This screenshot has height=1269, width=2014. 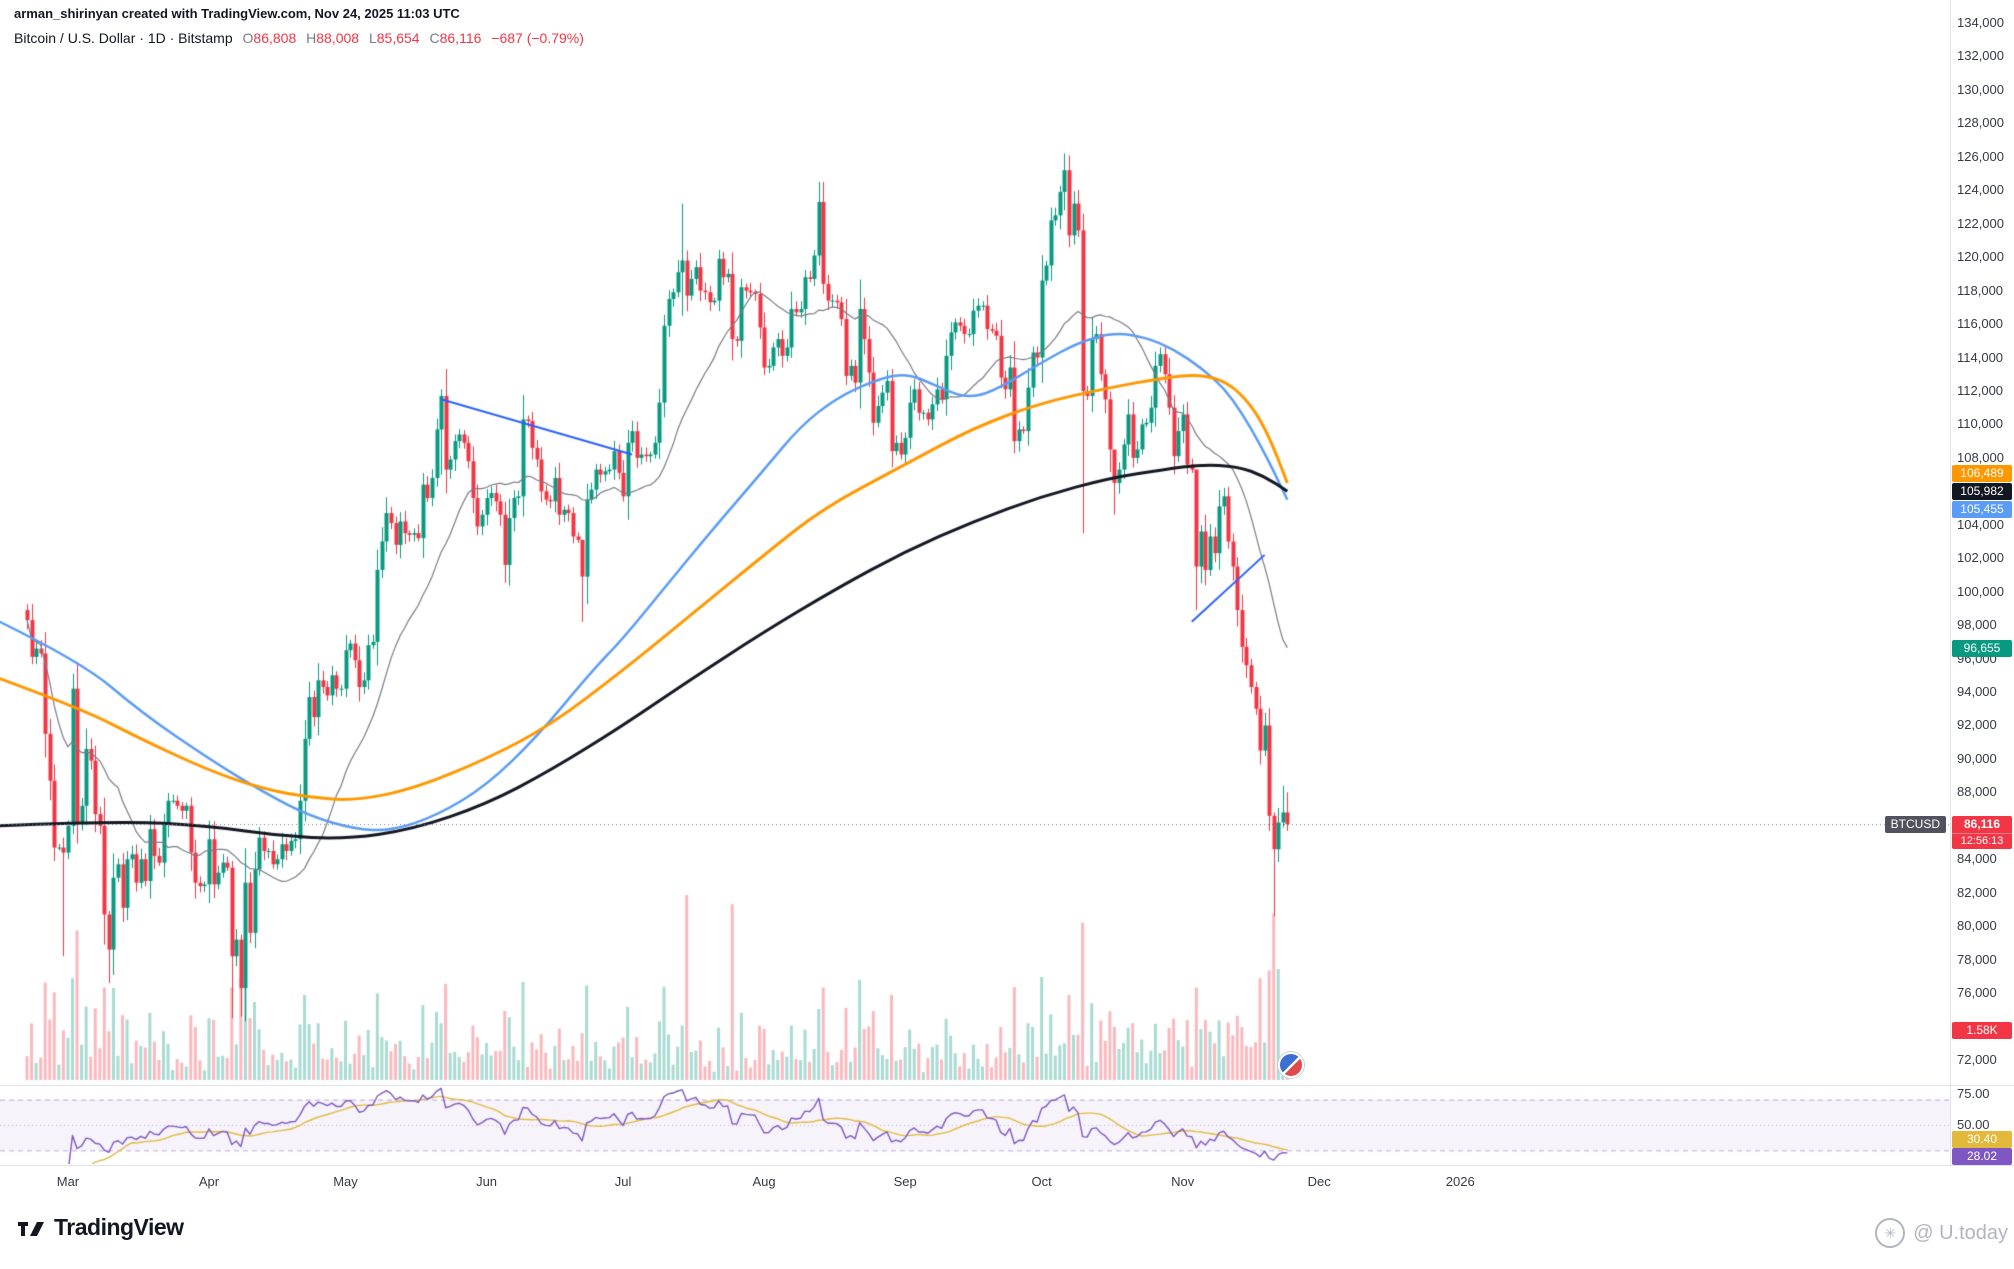 What do you see at coordinates (1980, 22) in the screenshot?
I see `price-axis-label: 134,000` at bounding box center [1980, 22].